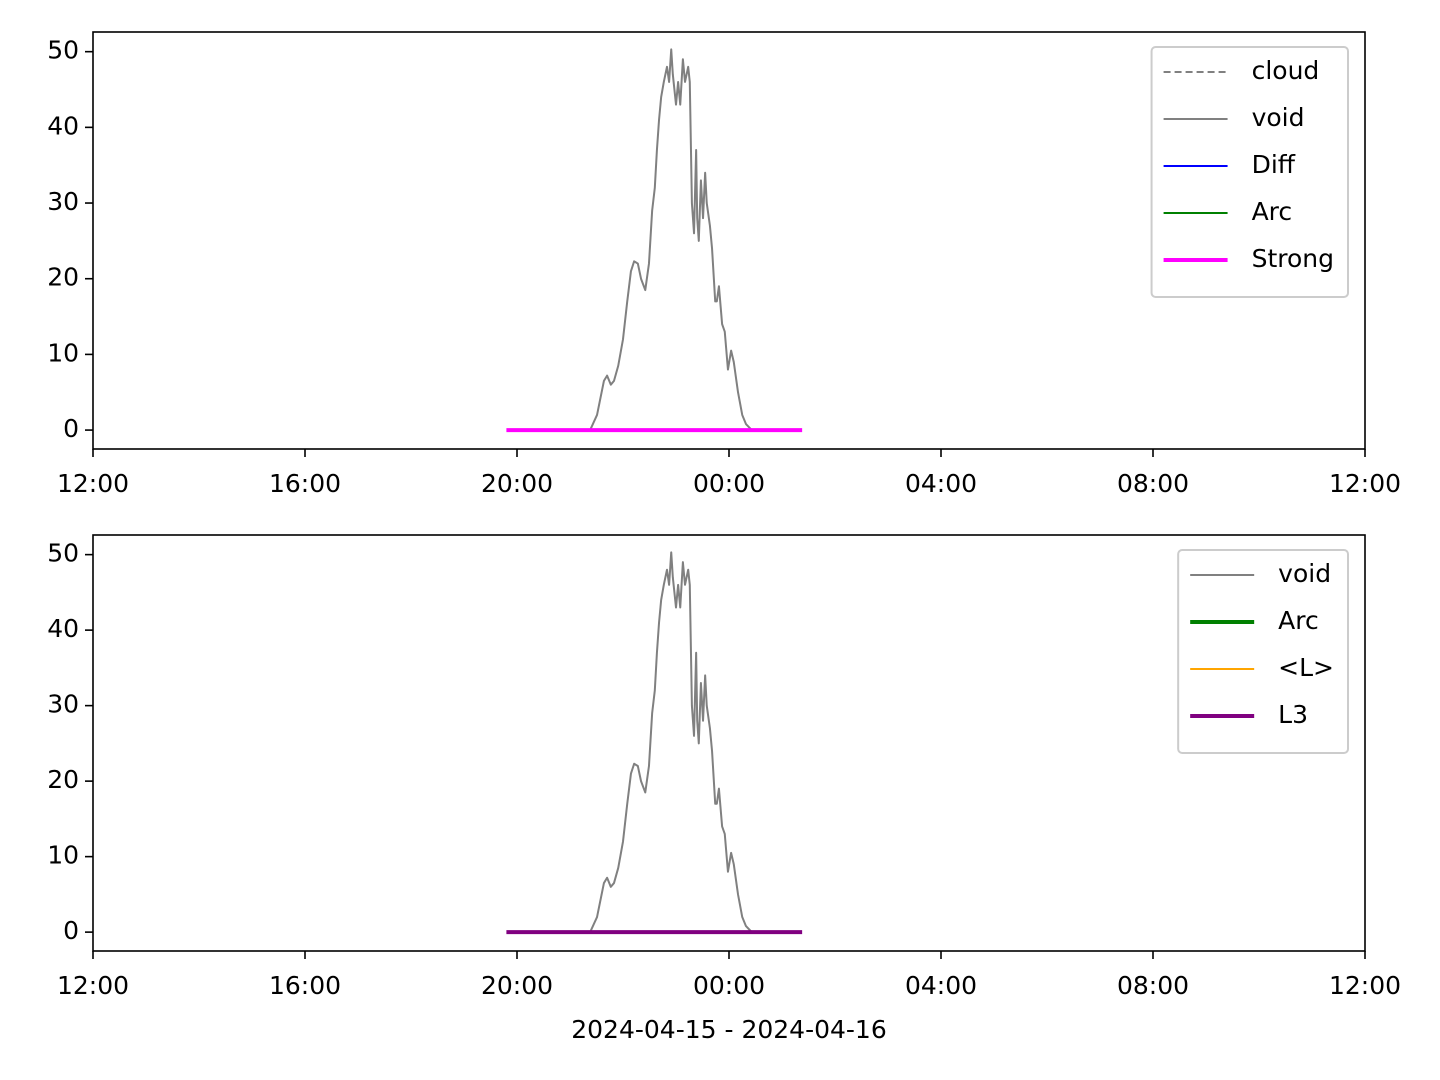 This screenshot has width=1440, height=1080. What do you see at coordinates (1293, 258) in the screenshot?
I see `legend-label: Strong` at bounding box center [1293, 258].